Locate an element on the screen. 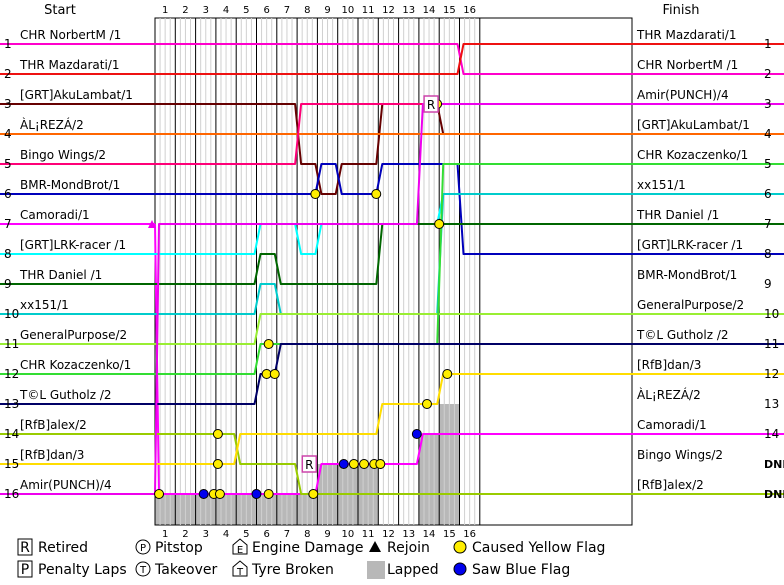  start-title: Start is located at coordinates (60, 10).